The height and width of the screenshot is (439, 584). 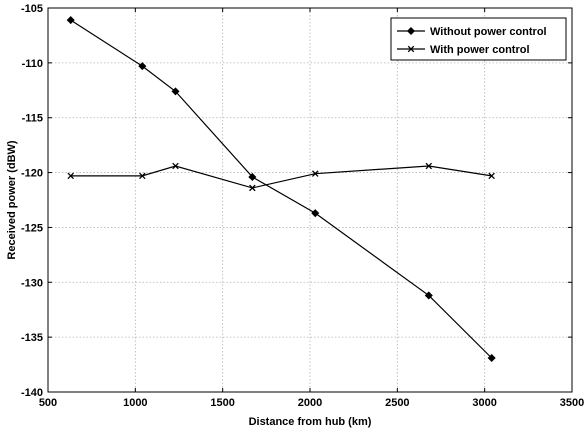 I want to click on y-tick-label: -125, so click(x=32, y=228).